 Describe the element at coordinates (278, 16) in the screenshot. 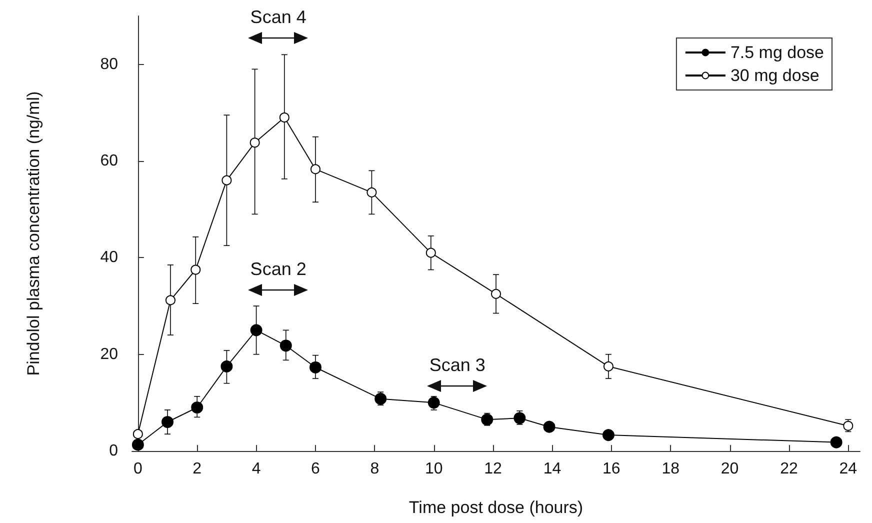

I see `annotation: Scan 4` at that location.